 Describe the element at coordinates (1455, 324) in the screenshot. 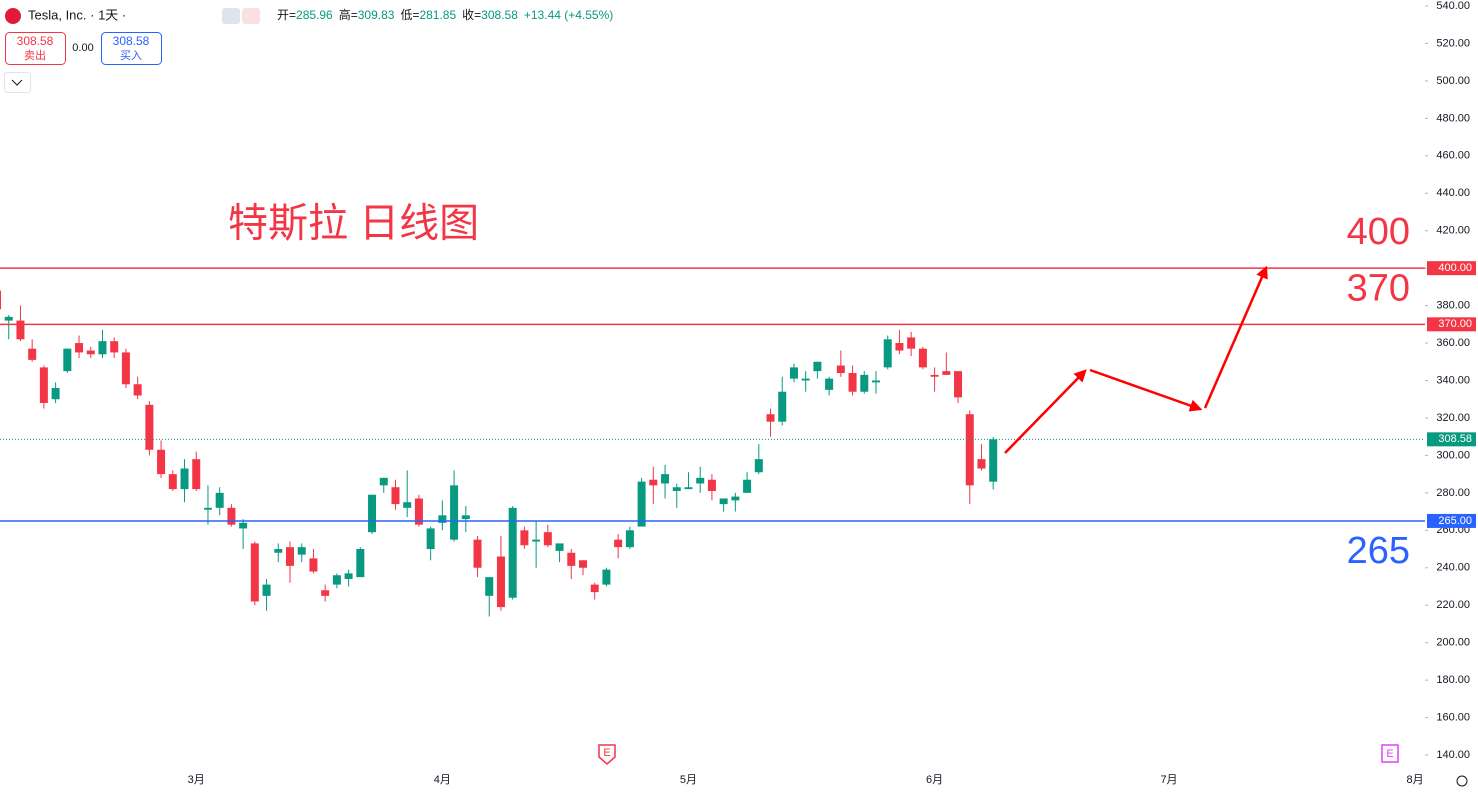

I see `level-price-label: 370.00` at that location.